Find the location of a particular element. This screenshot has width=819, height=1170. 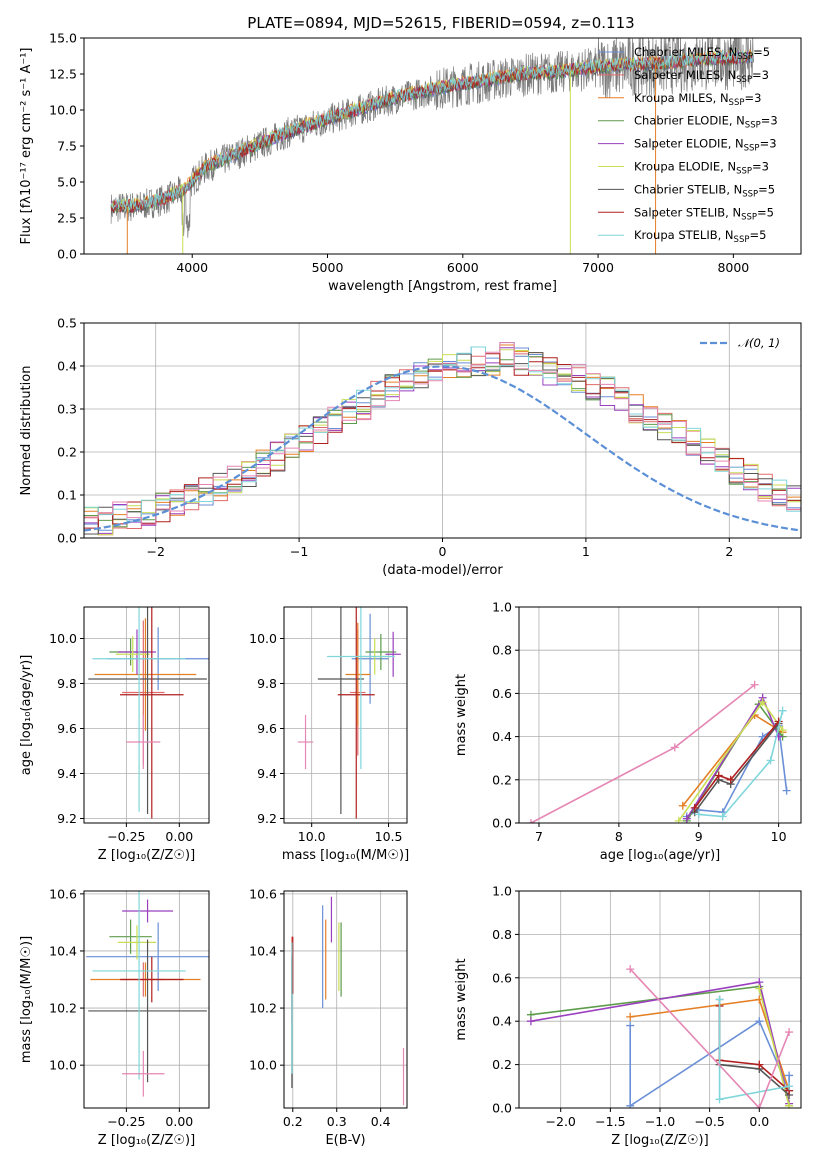

legend-label-main: Salpeter MILES, N is located at coordinates (685, 75).